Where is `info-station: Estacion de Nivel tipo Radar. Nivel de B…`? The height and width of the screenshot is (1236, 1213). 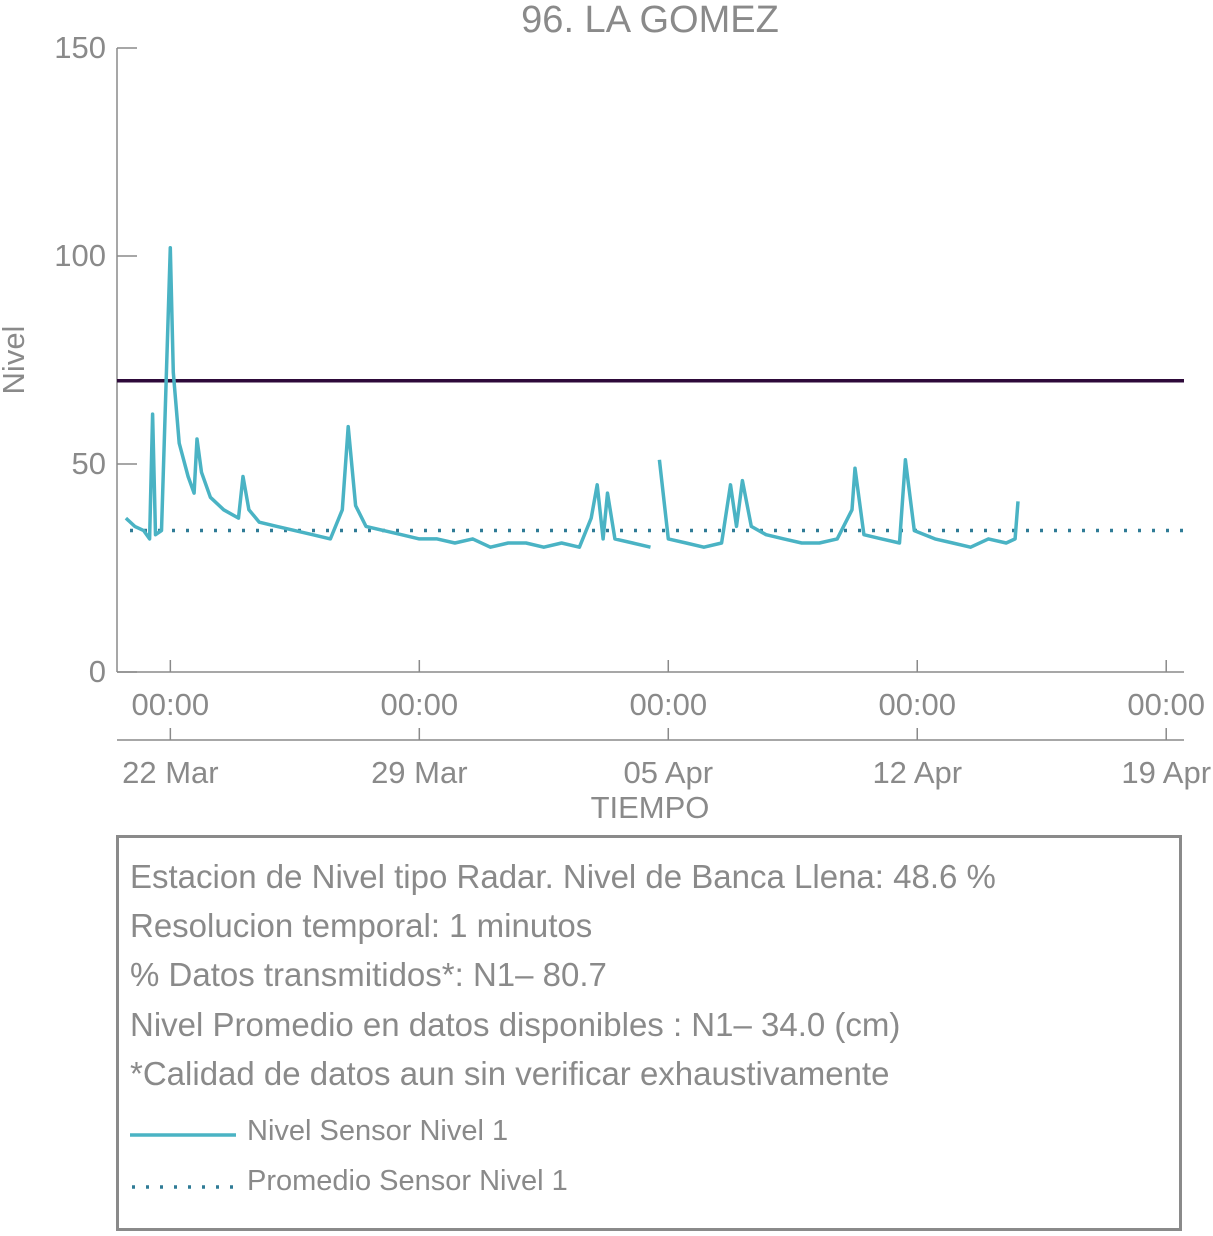 info-station: Estacion de Nivel tipo Radar. Nivel de B… is located at coordinates (563, 876).